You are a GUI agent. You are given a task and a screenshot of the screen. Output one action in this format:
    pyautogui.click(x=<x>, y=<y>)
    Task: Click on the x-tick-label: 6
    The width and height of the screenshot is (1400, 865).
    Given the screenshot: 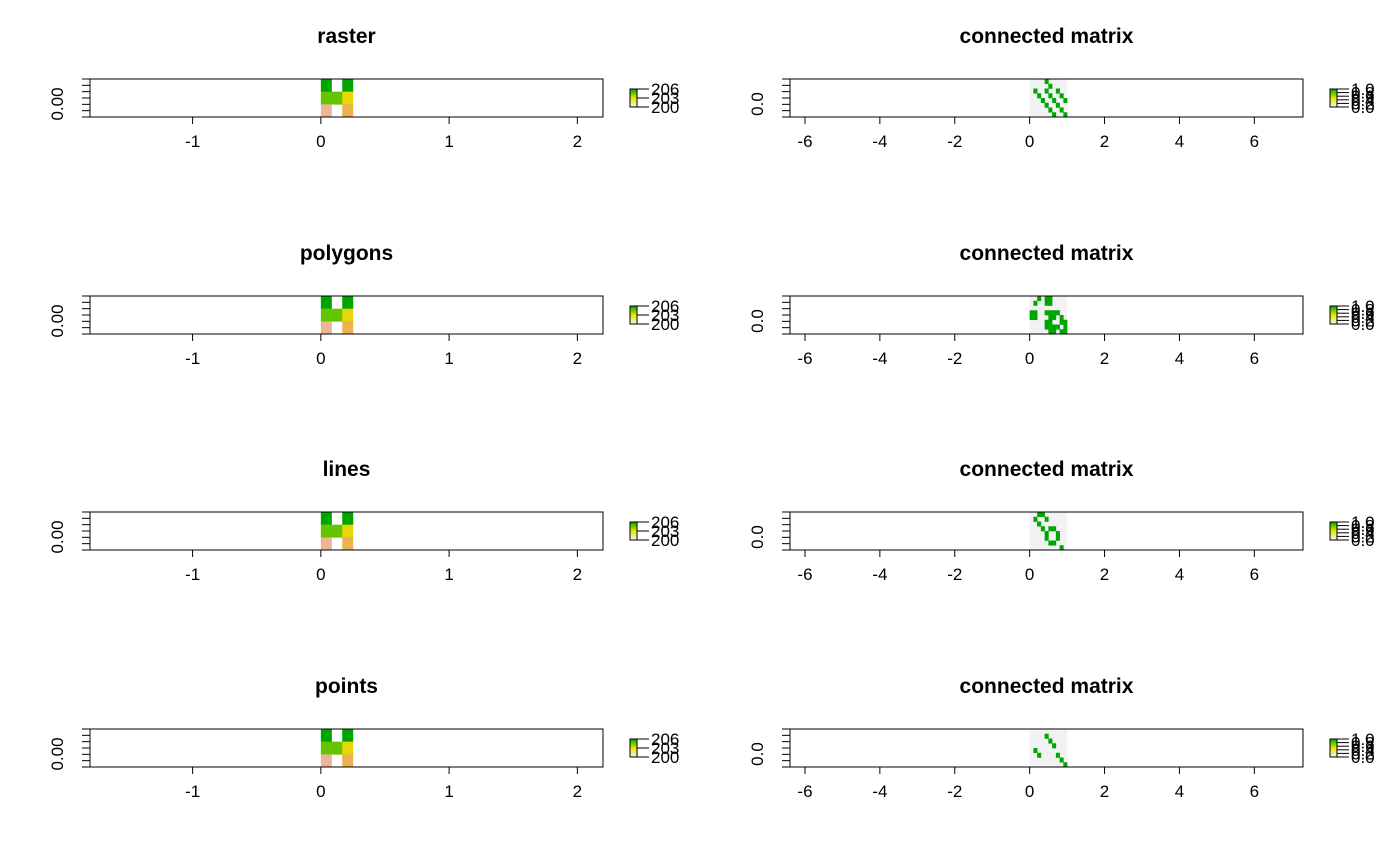 What is the action you would take?
    pyautogui.click(x=1254, y=574)
    